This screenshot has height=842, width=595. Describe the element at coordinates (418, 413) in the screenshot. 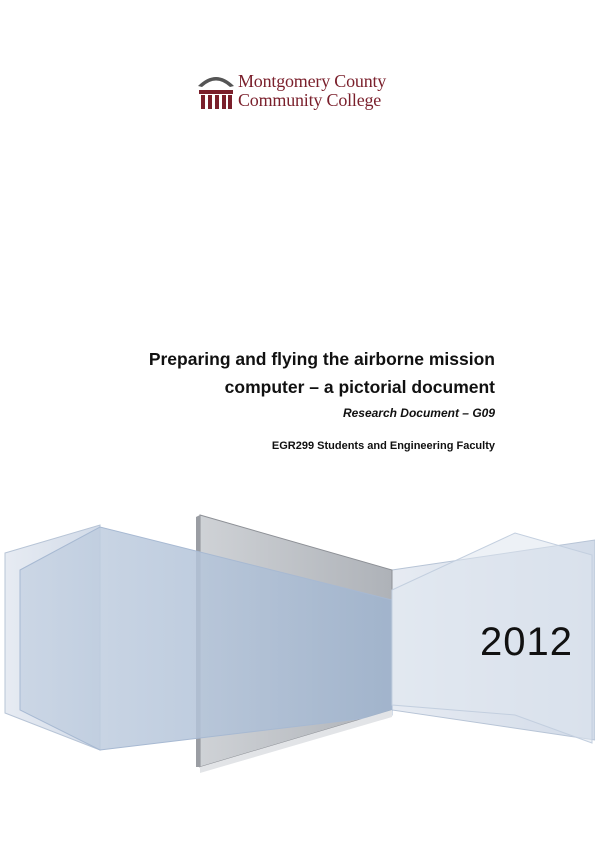

I see `document-subtitle: Research Document – G09` at that location.